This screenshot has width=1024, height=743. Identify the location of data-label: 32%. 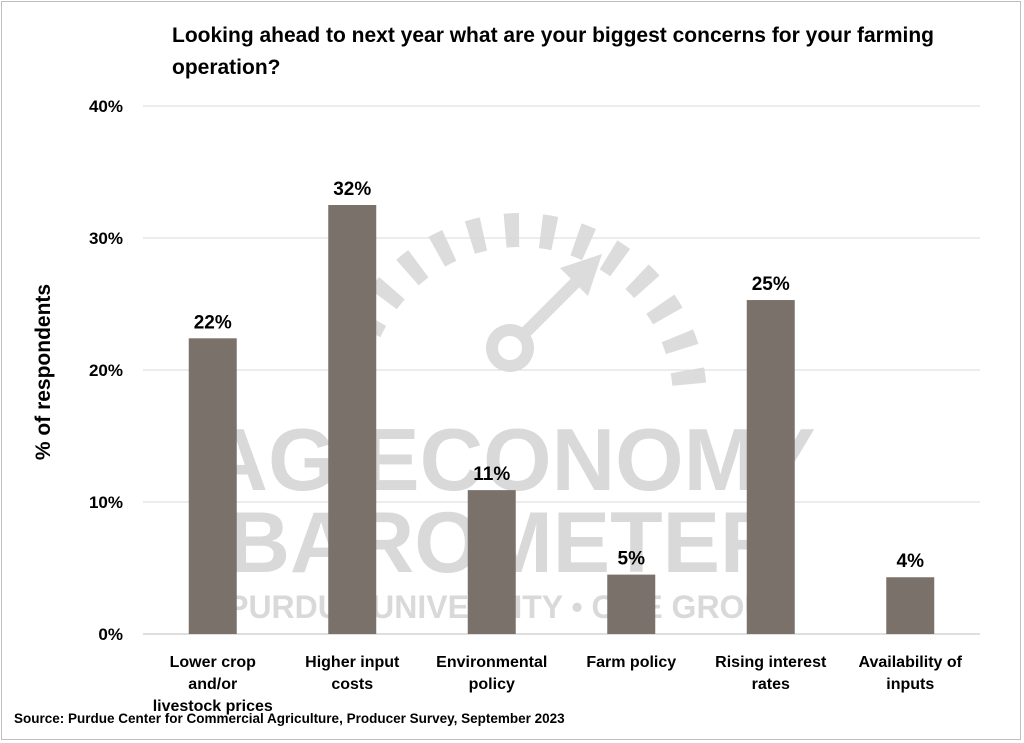
(352, 189).